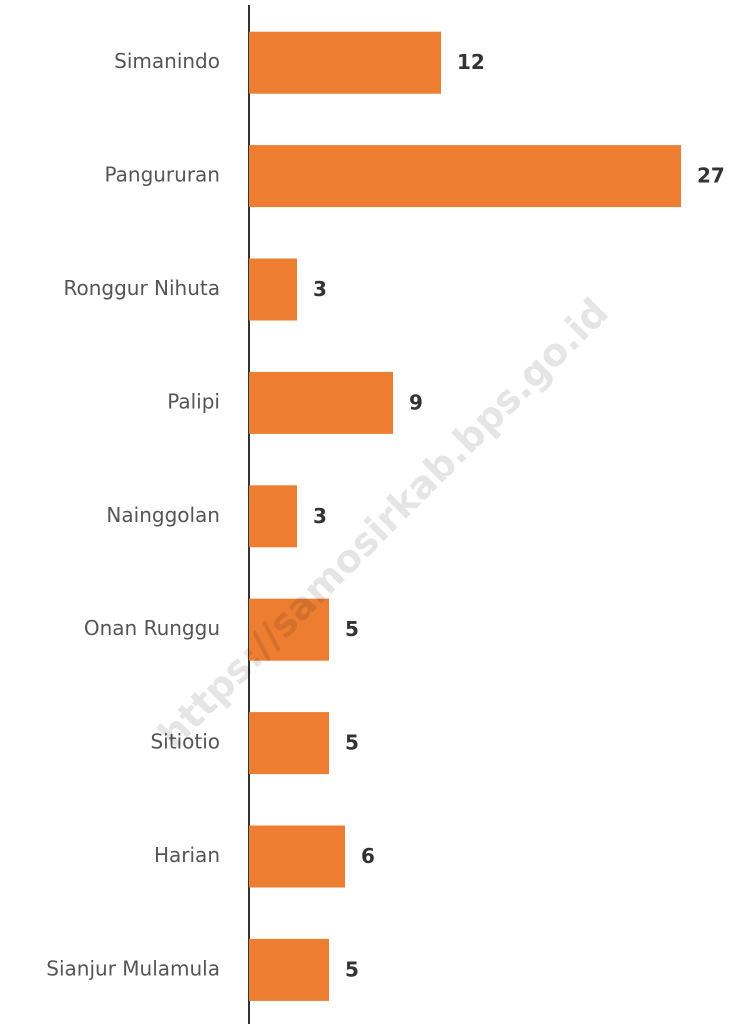 This screenshot has height=1024, width=731. I want to click on category-label: Pangururan, so click(162, 175).